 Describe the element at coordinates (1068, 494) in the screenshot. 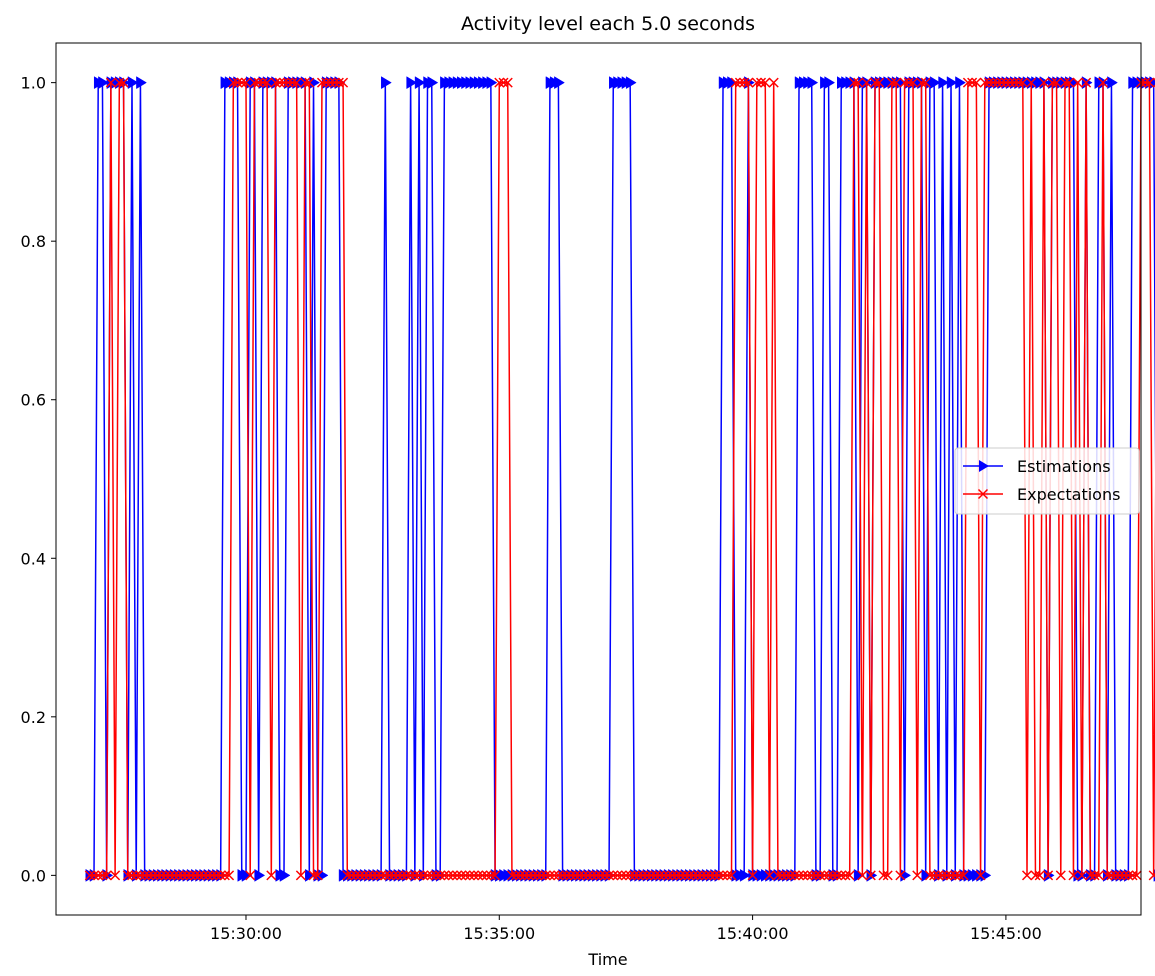

I see `legend-label-expectations: Expectations` at that location.